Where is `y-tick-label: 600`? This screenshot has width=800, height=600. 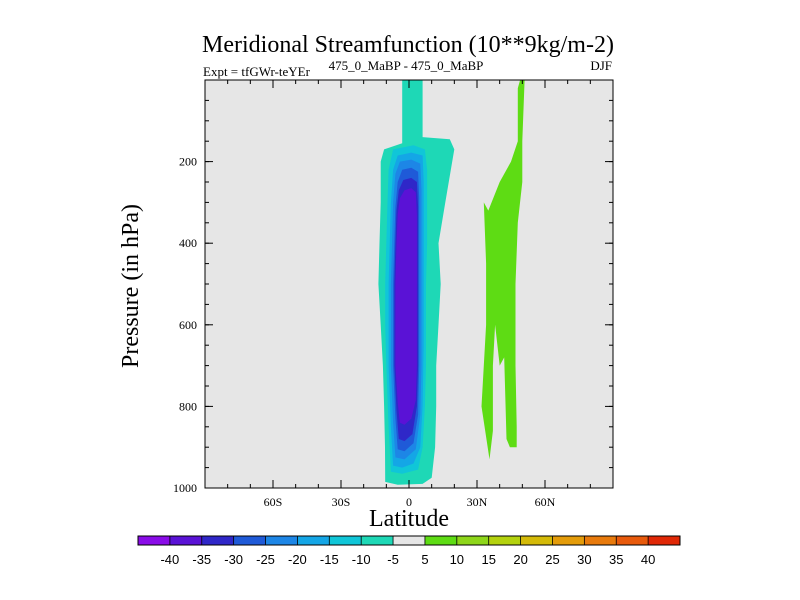 y-tick-label: 600 is located at coordinates (188, 325).